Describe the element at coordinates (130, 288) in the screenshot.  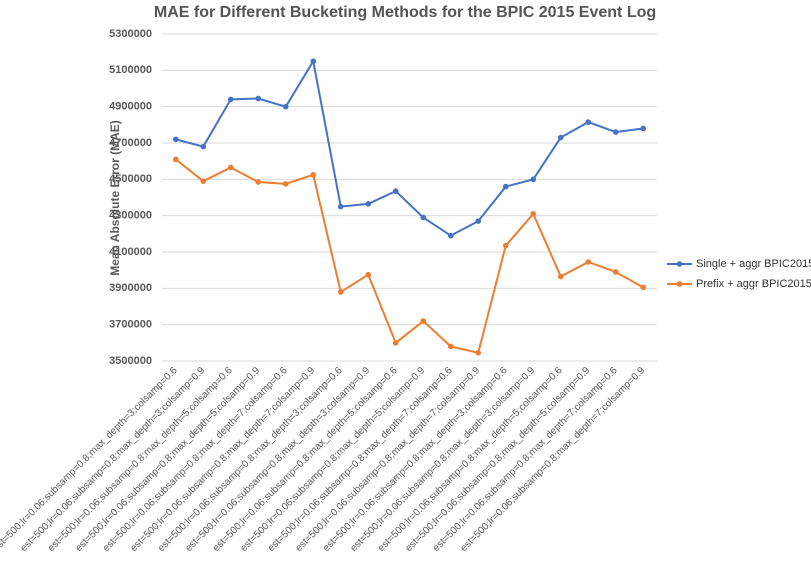
I see `y-tick-label: 3900000` at that location.